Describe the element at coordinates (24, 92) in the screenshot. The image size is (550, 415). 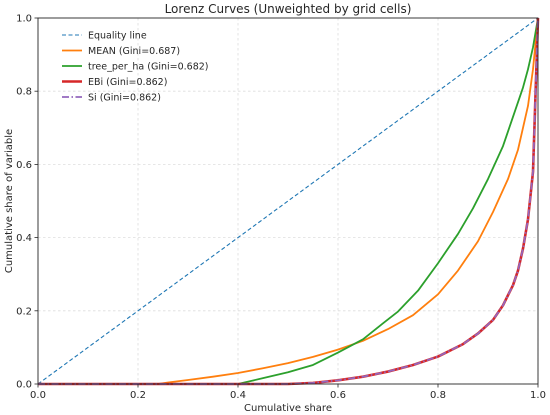
I see `y-tick-label: 0.8` at that location.